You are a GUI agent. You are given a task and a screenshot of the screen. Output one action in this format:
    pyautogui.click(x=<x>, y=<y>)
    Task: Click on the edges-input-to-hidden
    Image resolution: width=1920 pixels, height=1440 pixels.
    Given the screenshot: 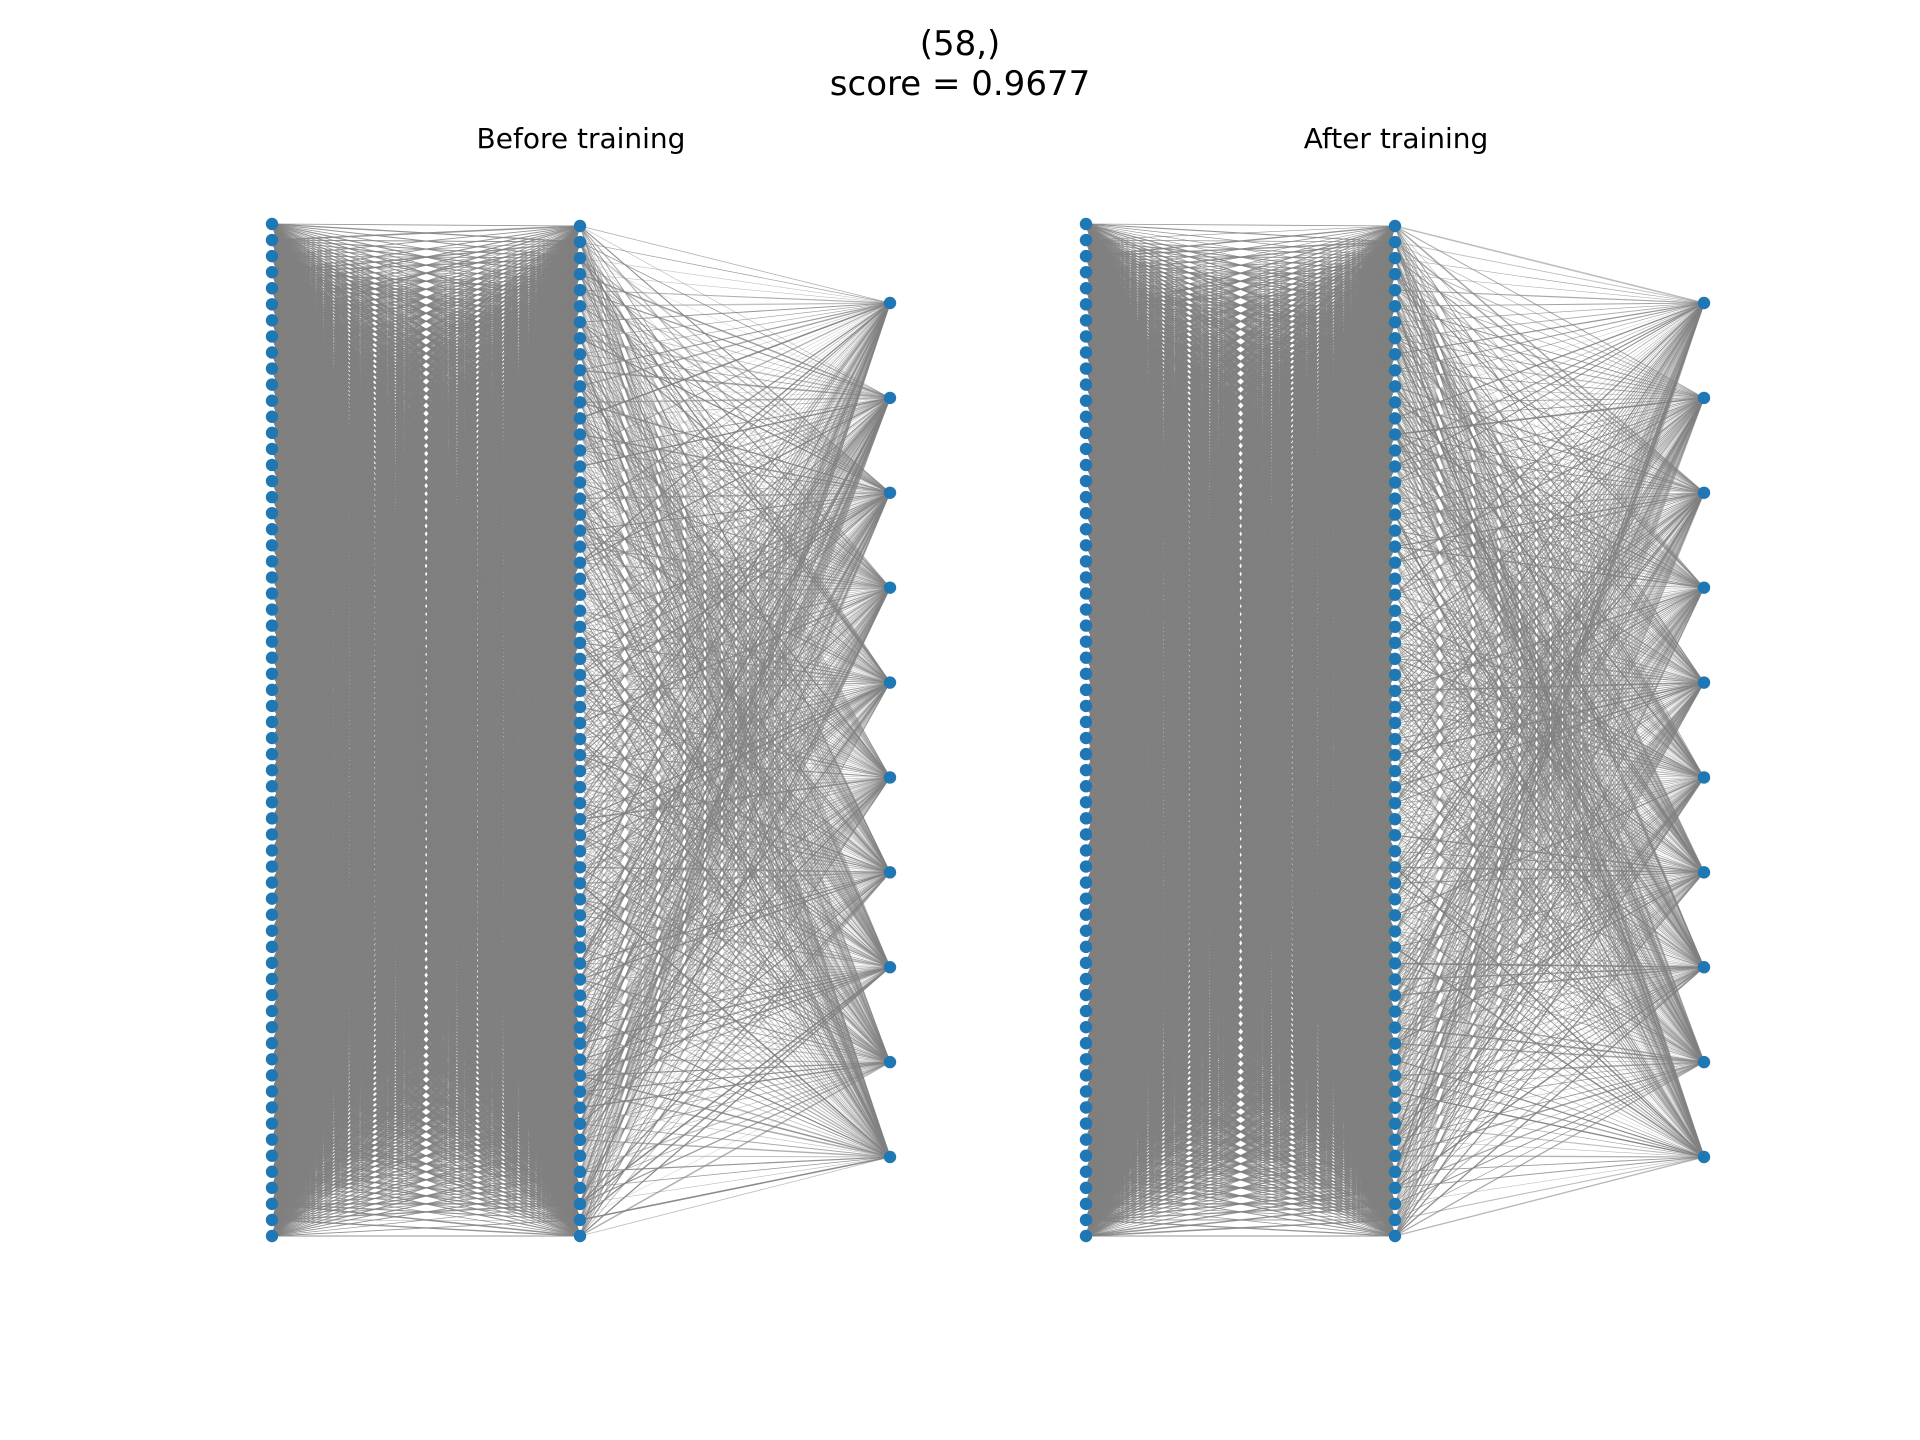 What is the action you would take?
    pyautogui.click(x=1240, y=730)
    